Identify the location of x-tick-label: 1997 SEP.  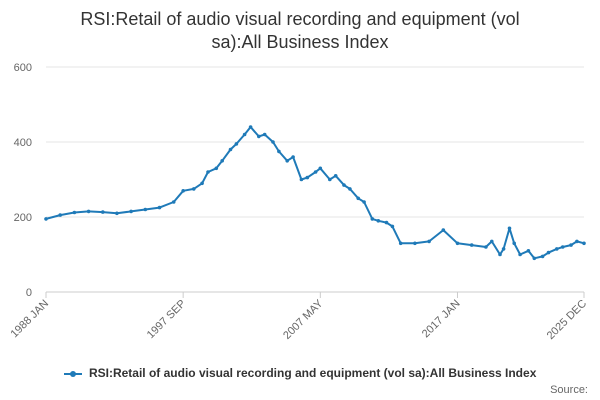
(167, 320).